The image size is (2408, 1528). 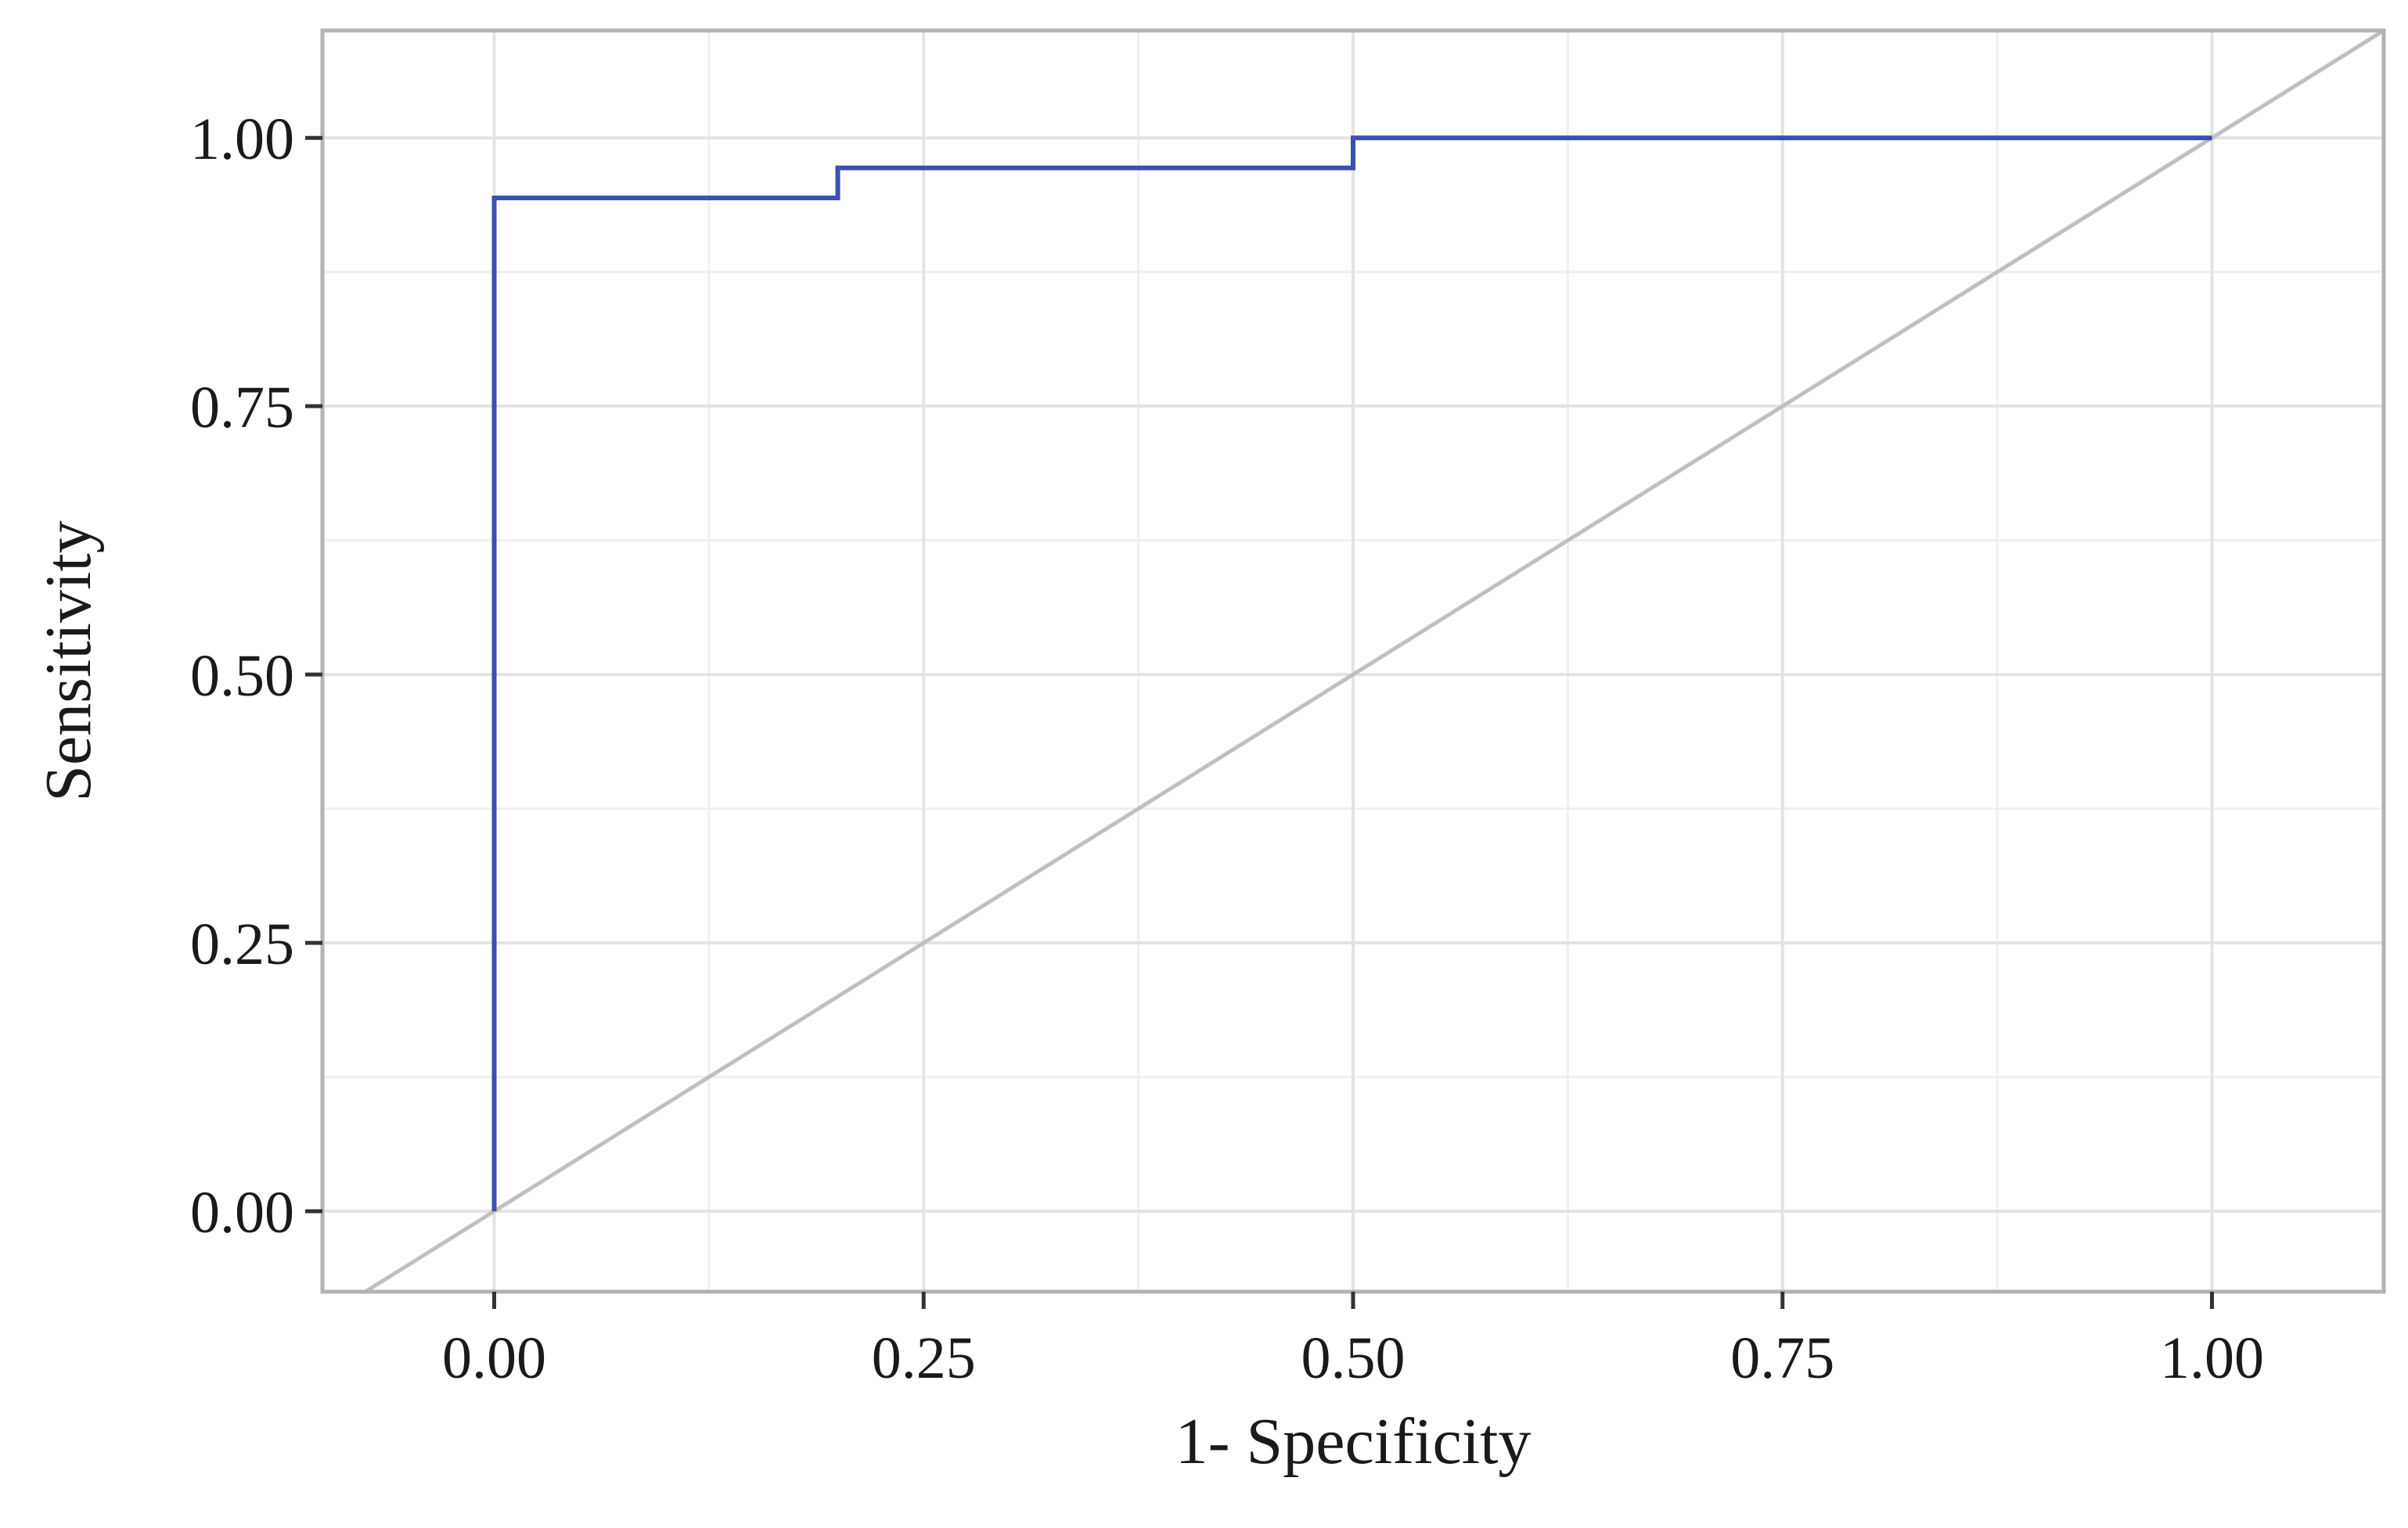 I want to click on y-tick-label: 0.50, so click(x=242, y=676).